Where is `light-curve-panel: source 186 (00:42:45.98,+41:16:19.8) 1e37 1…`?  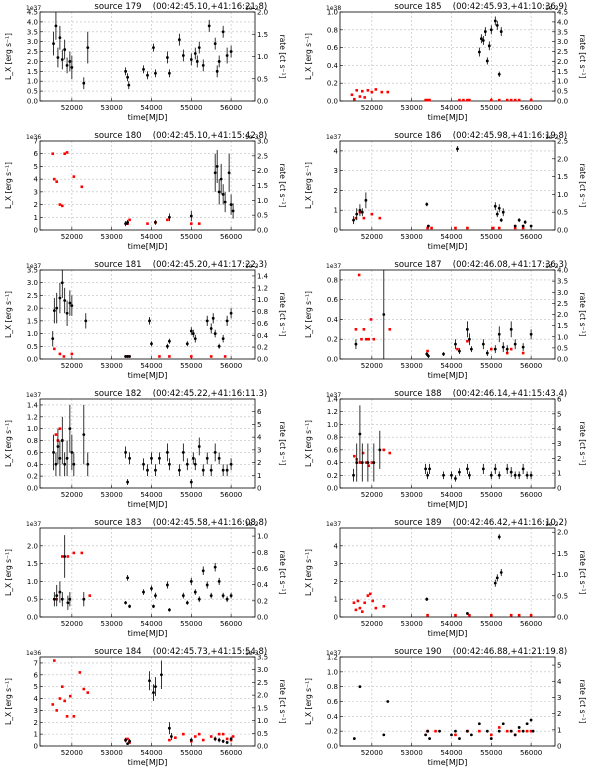
light-curve-panel: source 186 (00:42:45.98,+41:16:19.8) 1e37 1… is located at coordinates (445, 191).